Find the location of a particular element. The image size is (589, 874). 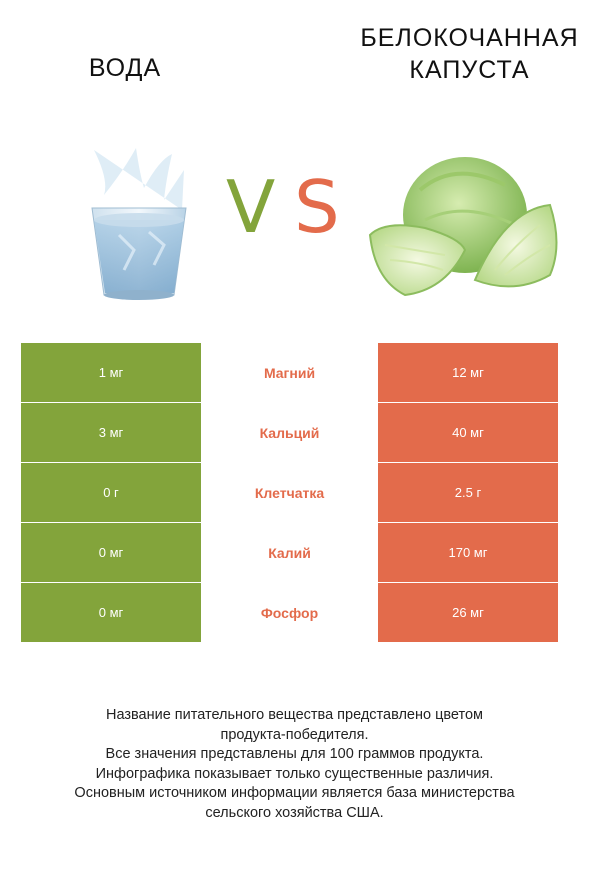

nutrient-name: Кальций is located at coordinates (289, 432).